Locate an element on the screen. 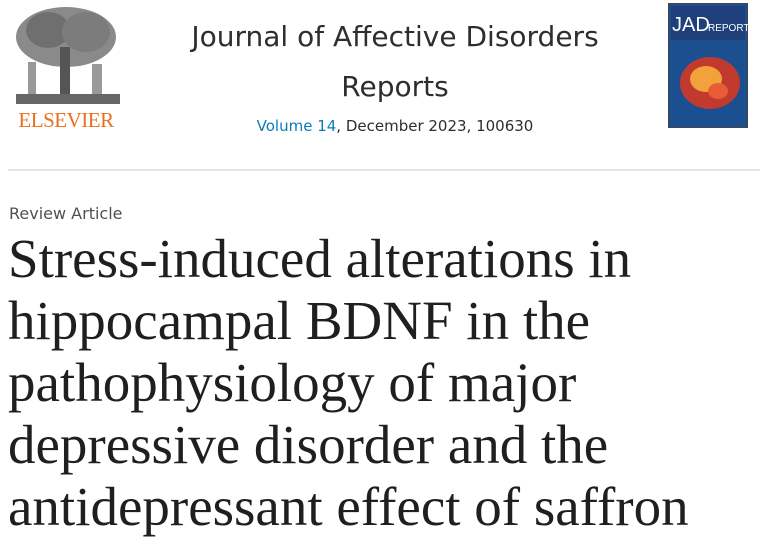 This screenshot has width=768, height=555. cover-title: JAD is located at coordinates (691, 25).